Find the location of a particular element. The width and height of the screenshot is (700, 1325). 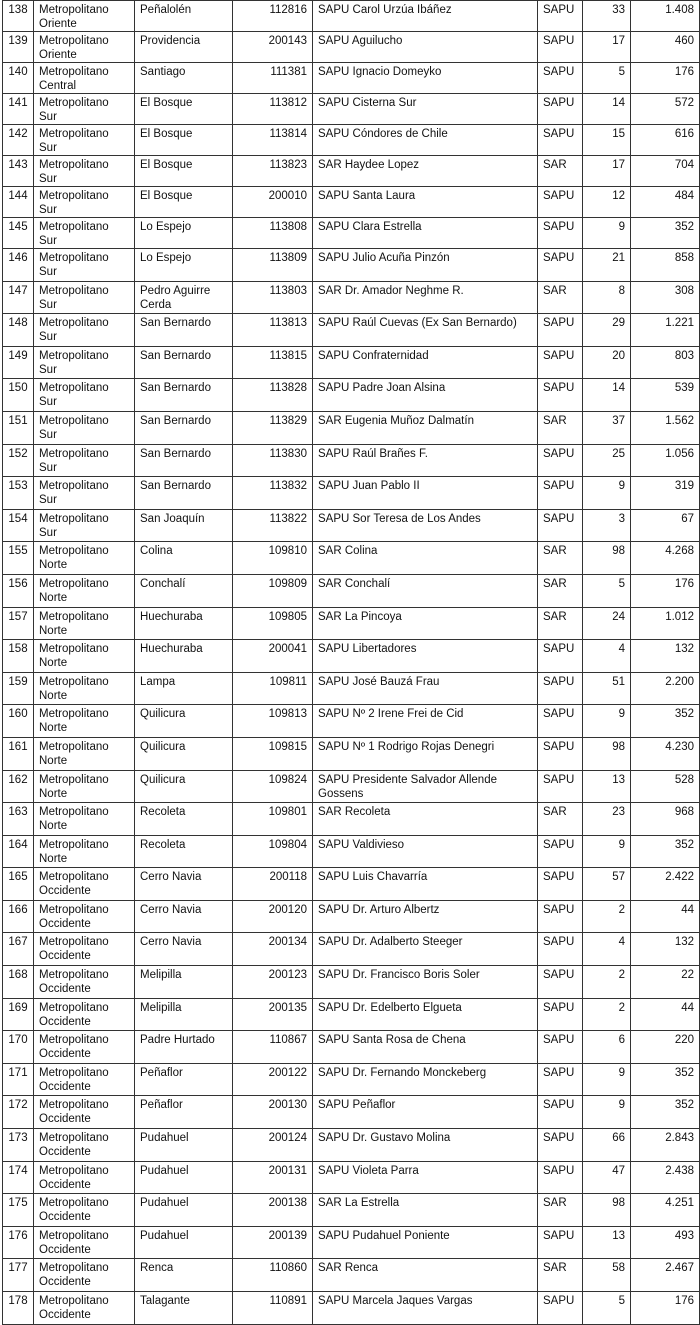

row-number-cell: 176 is located at coordinates (18, 1242).